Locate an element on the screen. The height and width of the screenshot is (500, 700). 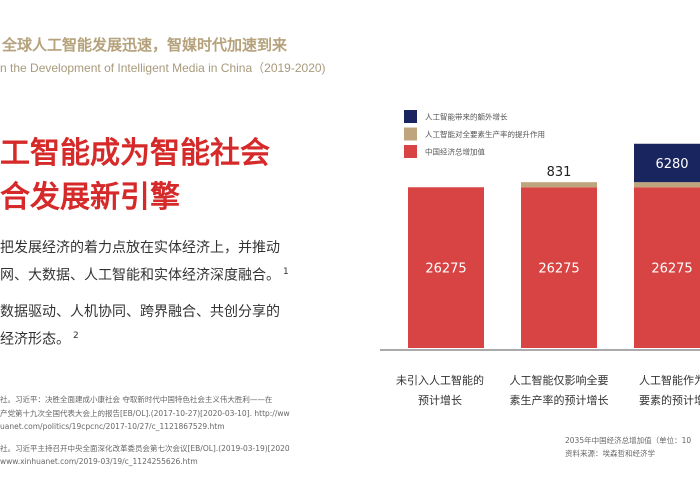
category-label: 要素的预计增 is located at coordinates (669, 400).